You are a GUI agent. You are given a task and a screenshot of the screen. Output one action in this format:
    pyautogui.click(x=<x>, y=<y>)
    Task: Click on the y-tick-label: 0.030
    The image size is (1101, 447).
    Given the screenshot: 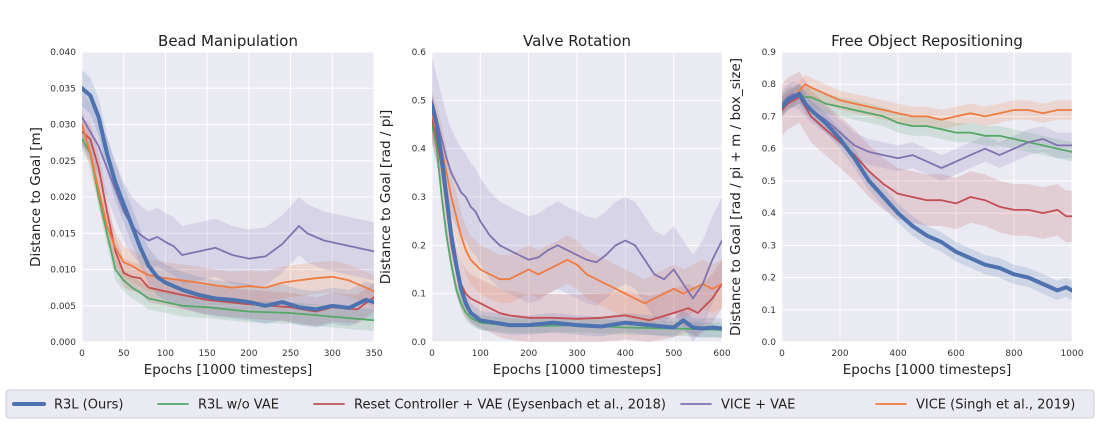 What is the action you would take?
    pyautogui.click(x=63, y=126)
    